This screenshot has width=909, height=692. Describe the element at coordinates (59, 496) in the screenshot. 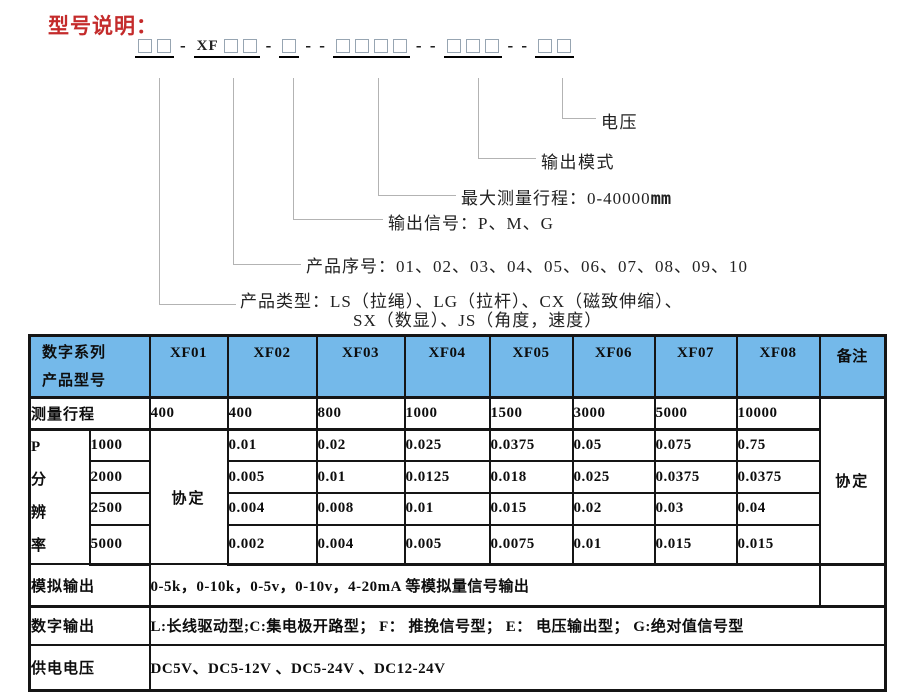

I see `resolution-axis-label: P 分 辨 率` at that location.